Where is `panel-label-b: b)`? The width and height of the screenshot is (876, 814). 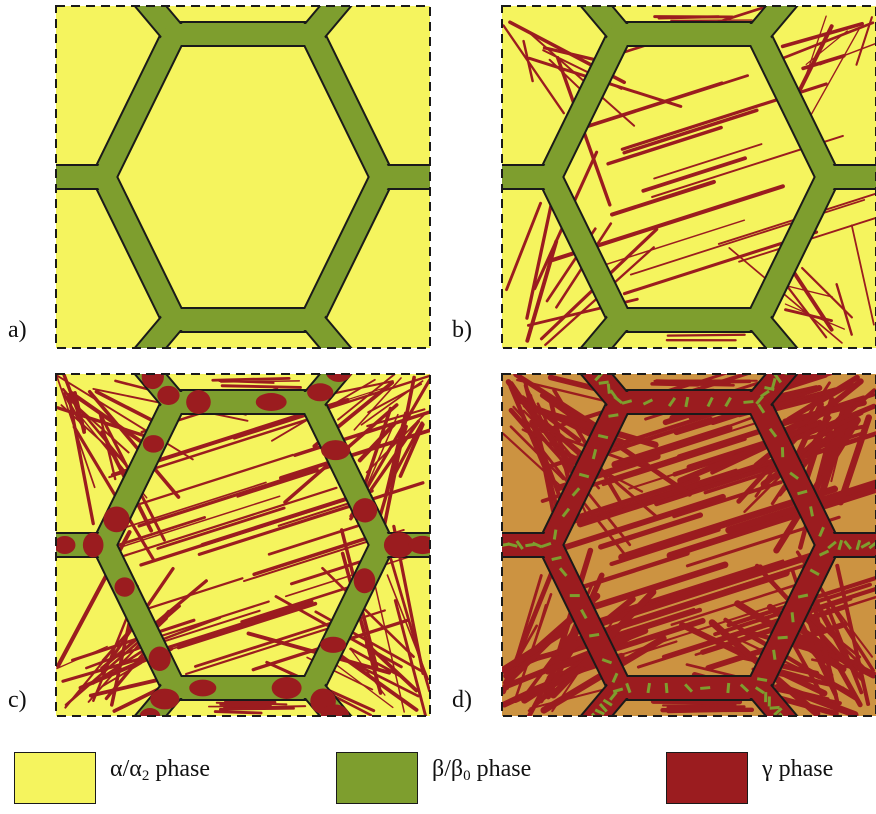 panel-label-b: b) is located at coordinates (462, 330).